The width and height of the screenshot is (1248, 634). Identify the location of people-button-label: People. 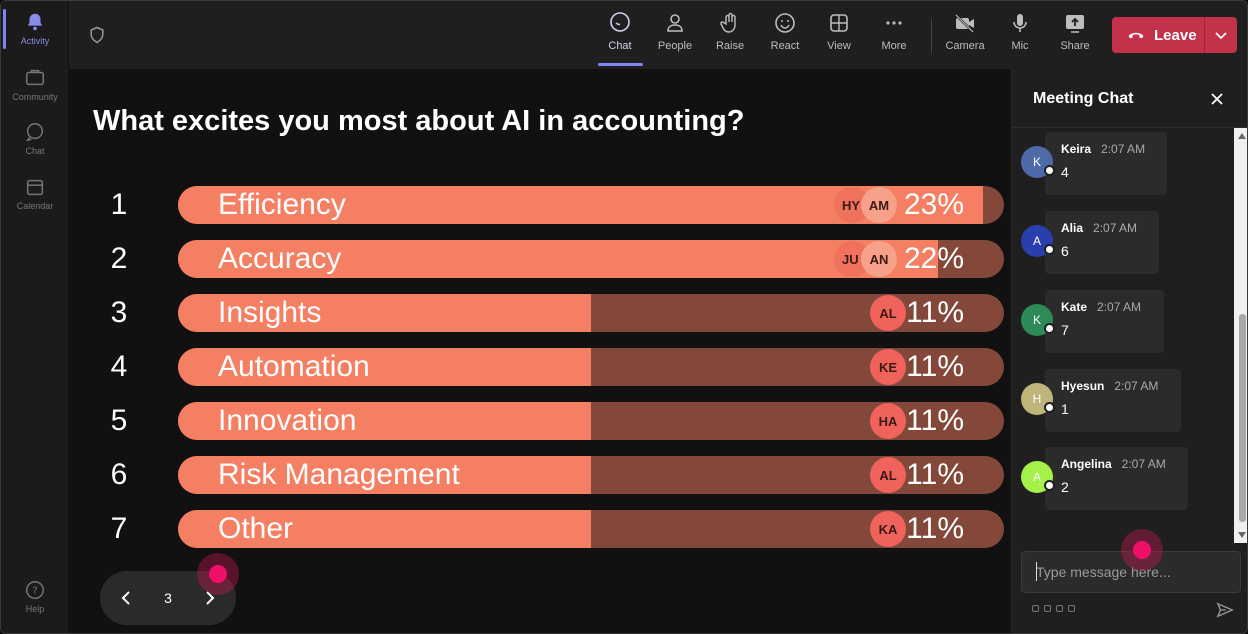
(675, 46).